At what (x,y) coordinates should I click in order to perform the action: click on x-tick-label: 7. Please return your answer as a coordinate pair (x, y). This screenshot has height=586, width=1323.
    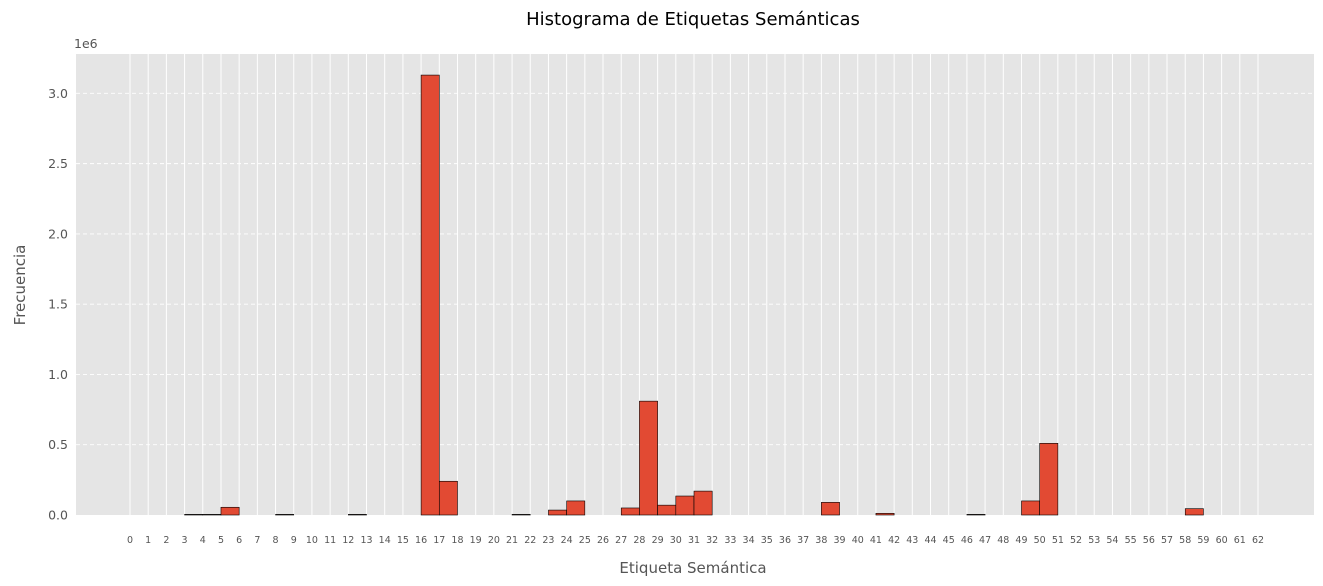
    Looking at the image, I should click on (257, 540).